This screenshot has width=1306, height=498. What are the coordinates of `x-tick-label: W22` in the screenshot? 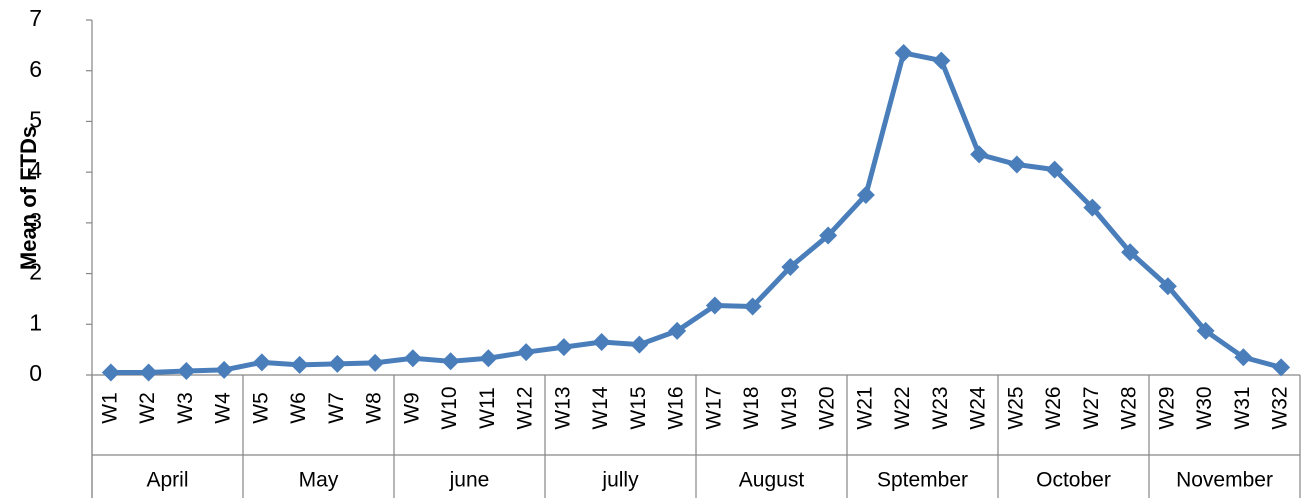 It's located at (902, 407).